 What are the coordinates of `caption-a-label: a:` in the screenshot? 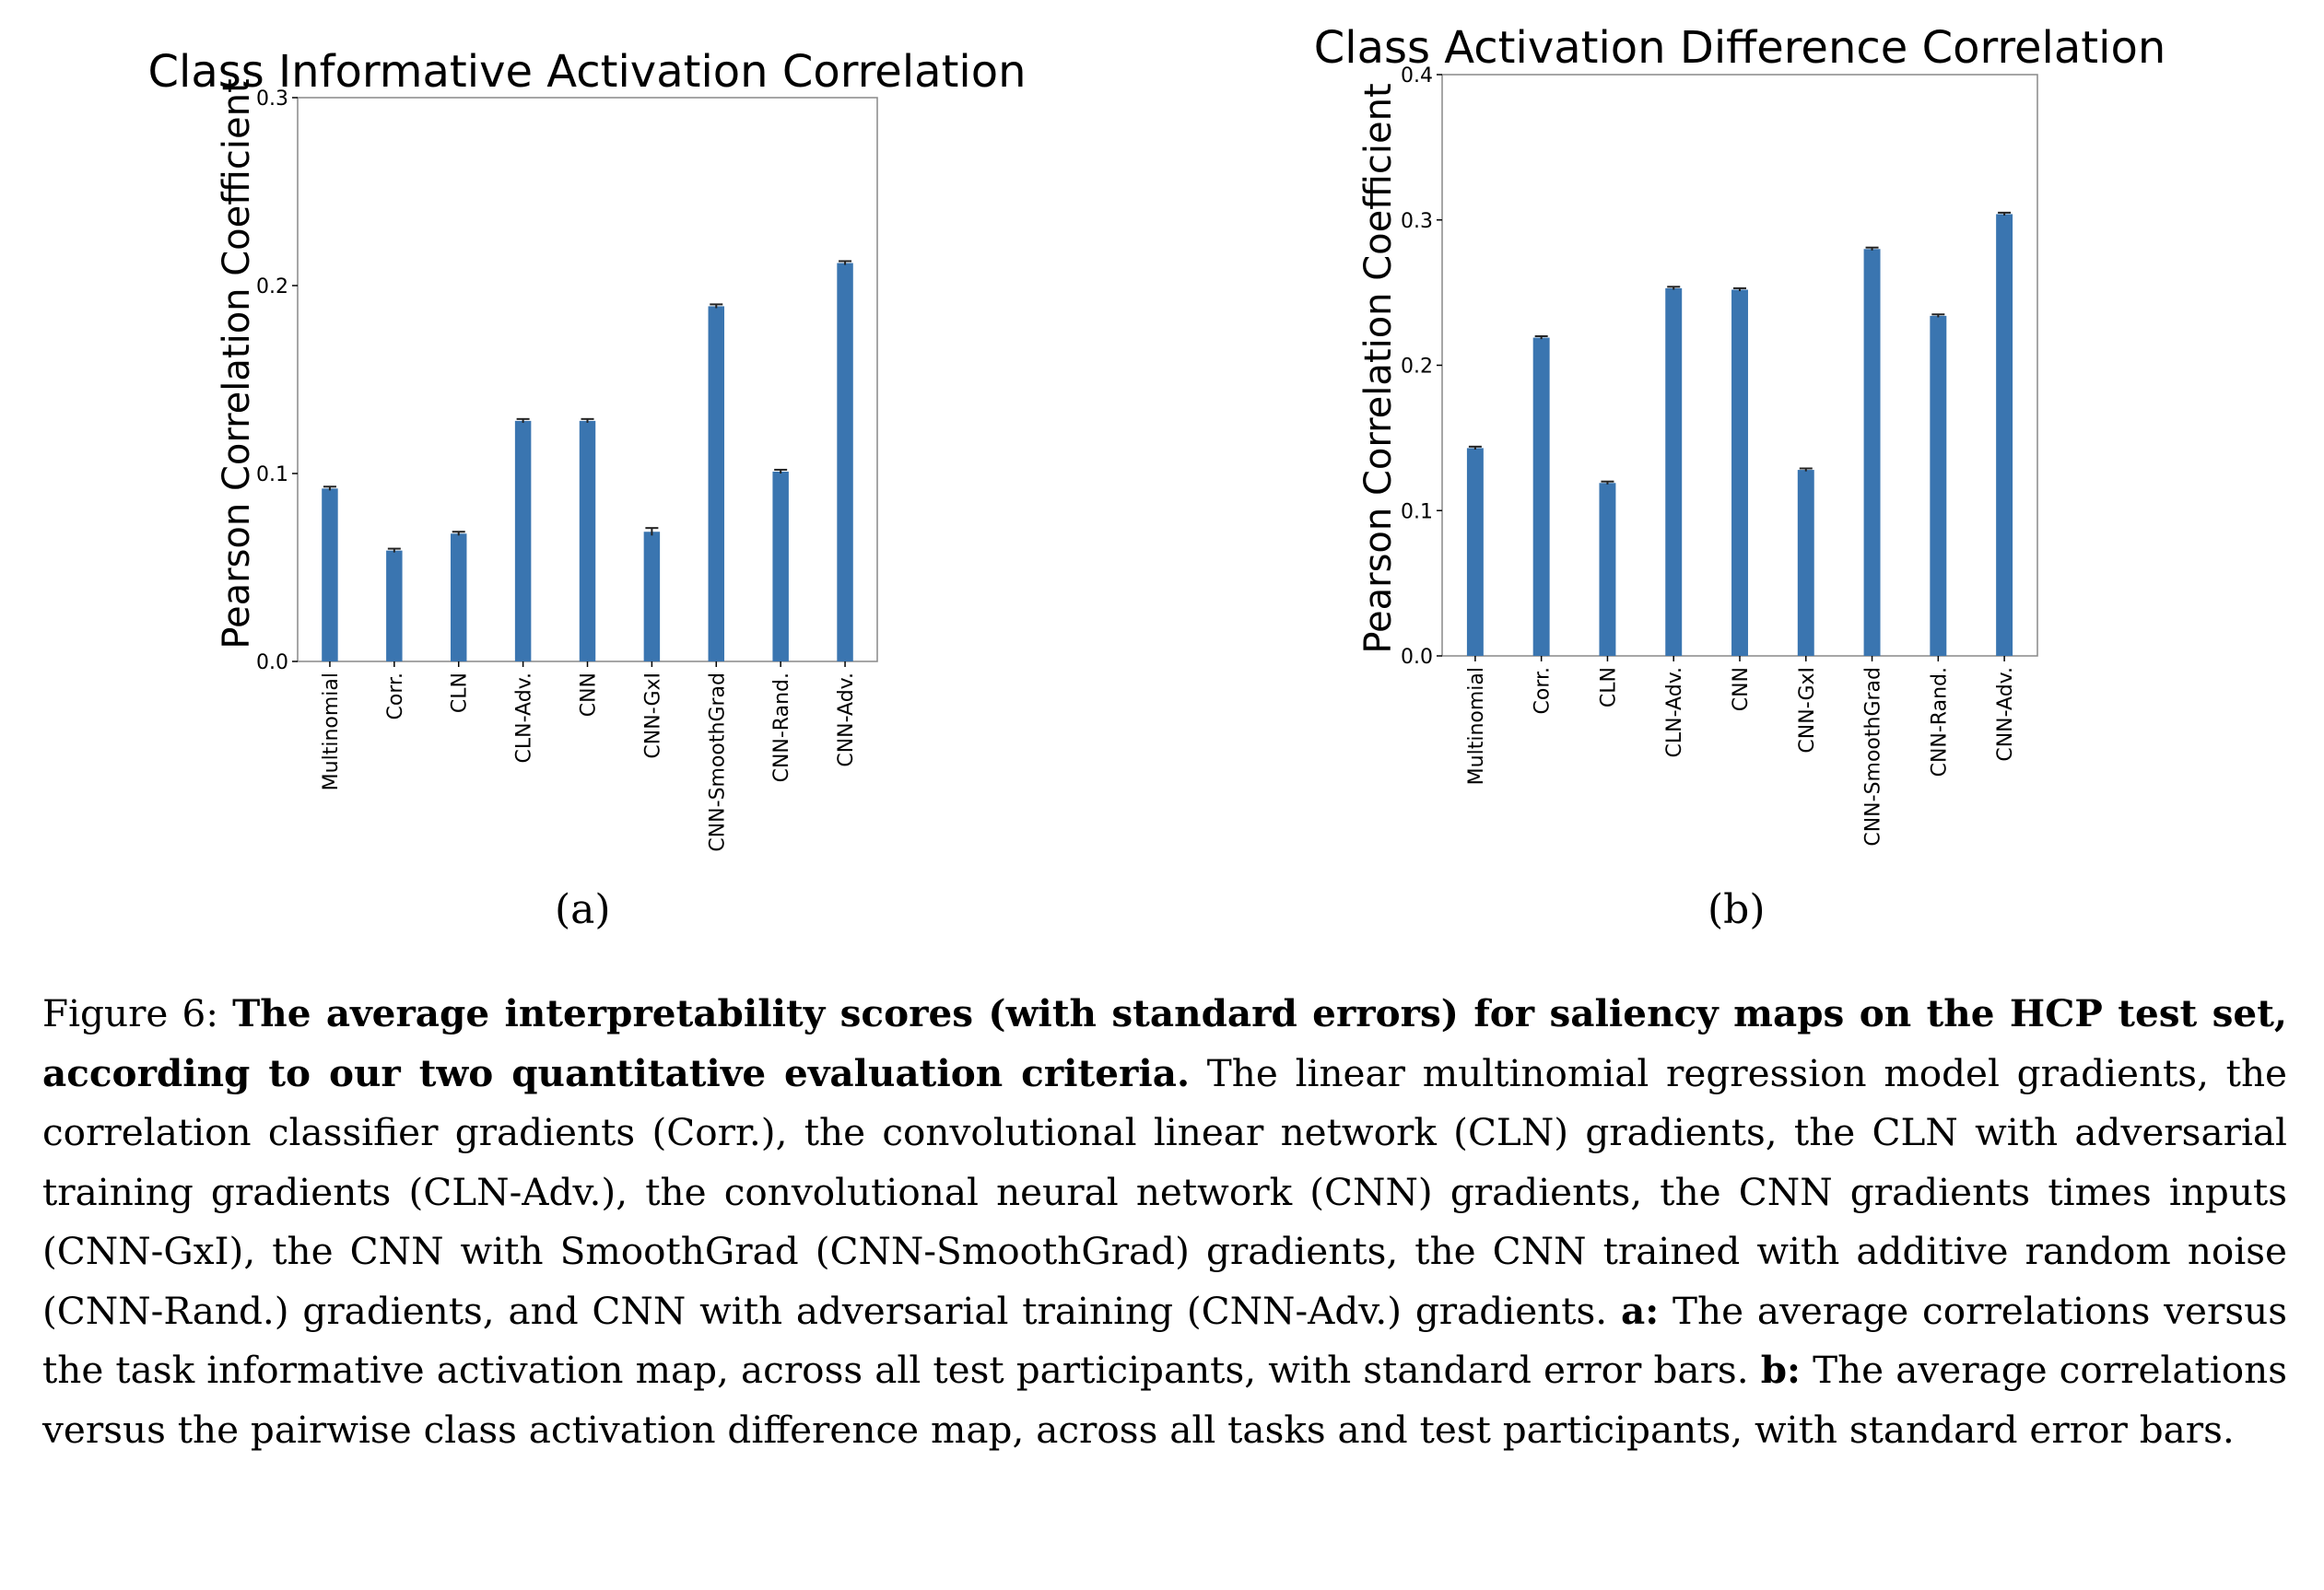 It's located at (1640, 1310).